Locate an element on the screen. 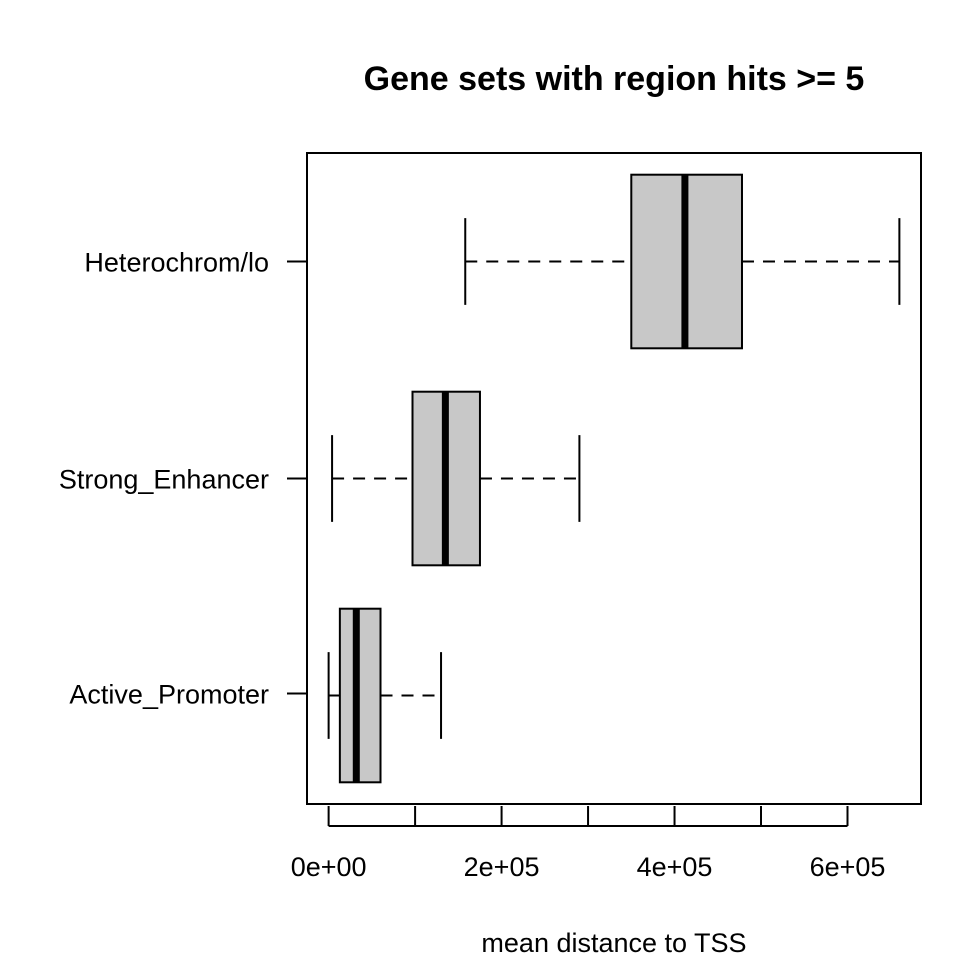 The width and height of the screenshot is (960, 960). box-iqr is located at coordinates (360, 695).